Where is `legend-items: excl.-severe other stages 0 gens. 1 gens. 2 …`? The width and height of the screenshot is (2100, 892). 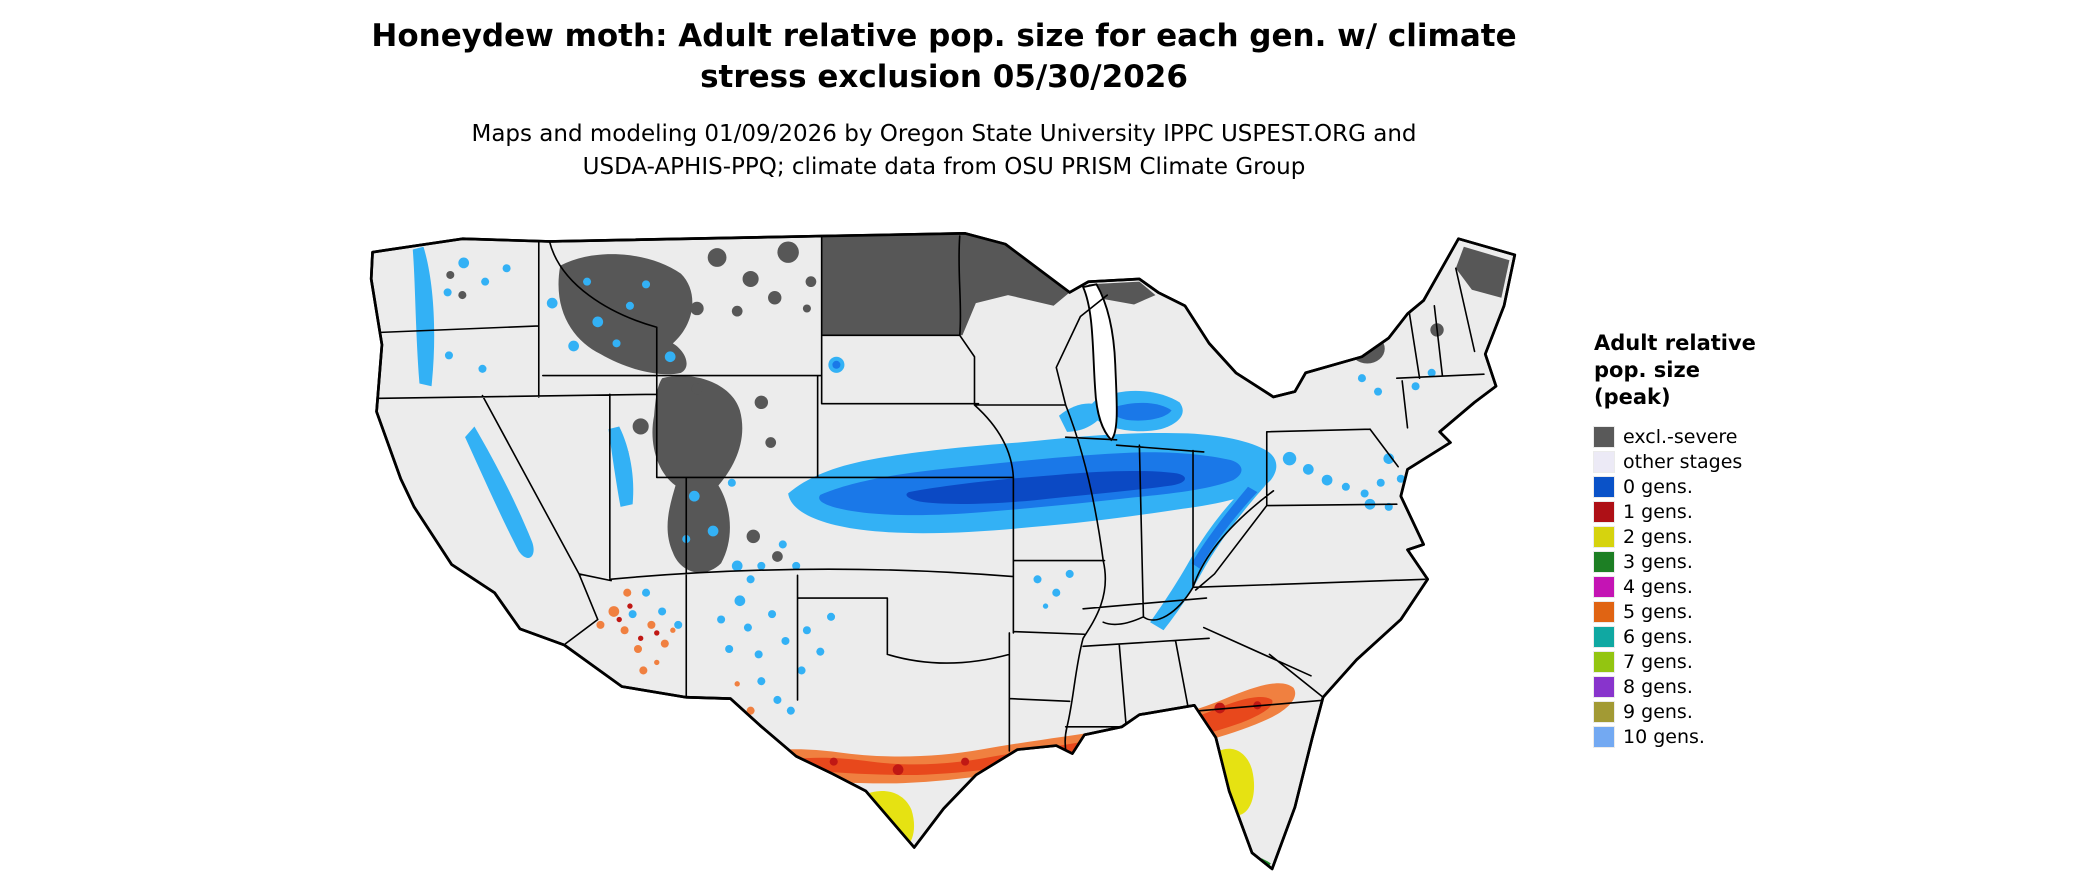 legend-items: excl.-severe other stages 0 gens. 1 gens. 2 … is located at coordinates (1718, 586).